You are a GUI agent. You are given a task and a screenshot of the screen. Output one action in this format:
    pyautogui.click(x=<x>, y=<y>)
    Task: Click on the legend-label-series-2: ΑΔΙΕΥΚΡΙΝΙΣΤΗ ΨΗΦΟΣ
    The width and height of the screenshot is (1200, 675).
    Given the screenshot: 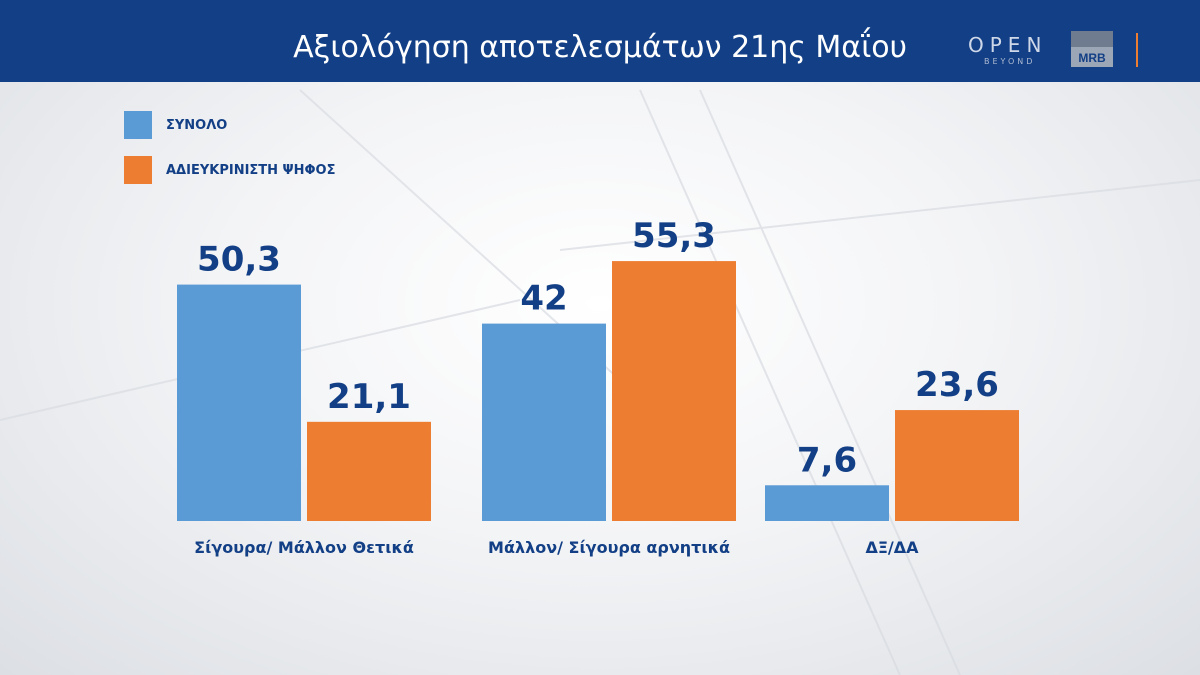 What is the action you would take?
    pyautogui.click(x=251, y=170)
    